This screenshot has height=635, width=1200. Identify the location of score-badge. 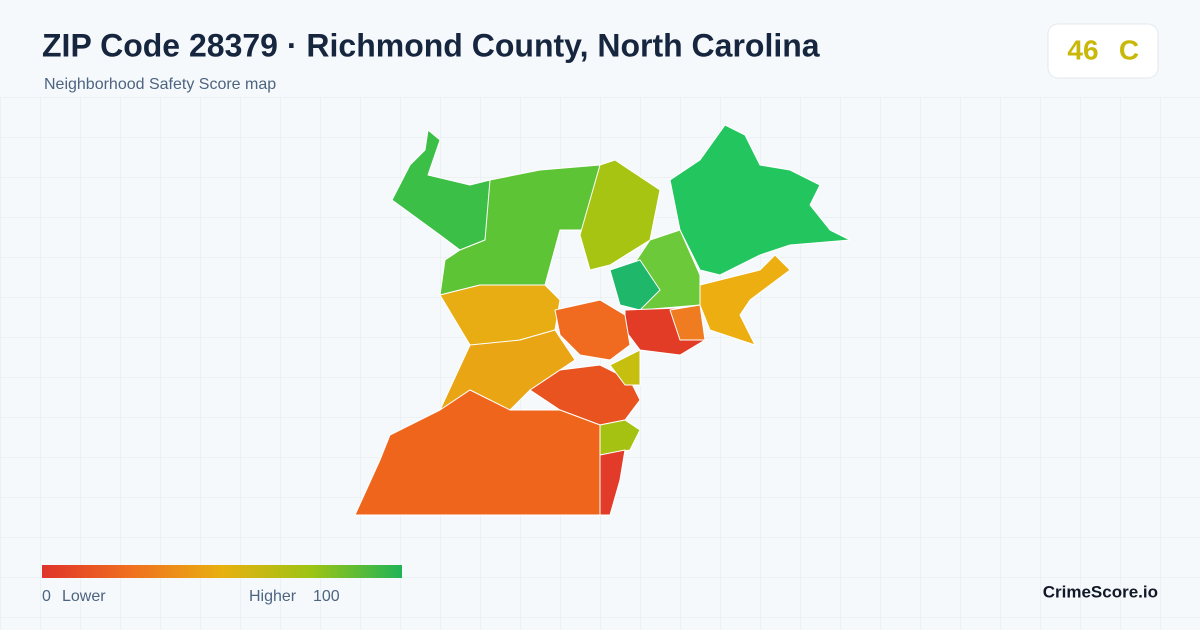
(1103, 51).